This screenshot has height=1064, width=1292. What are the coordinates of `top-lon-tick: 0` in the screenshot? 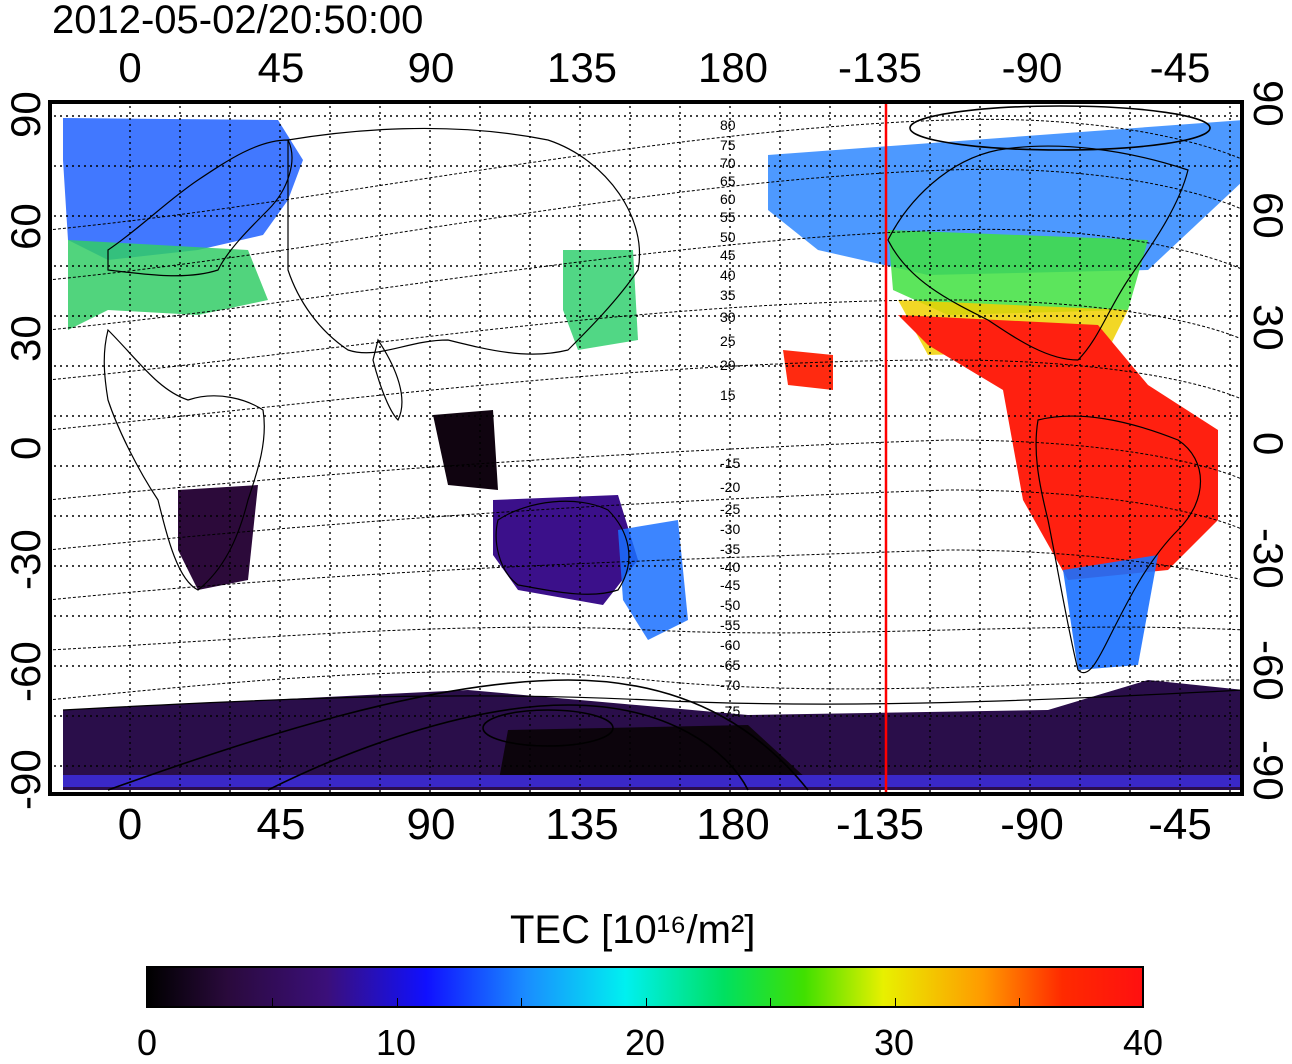 It's located at (130, 67).